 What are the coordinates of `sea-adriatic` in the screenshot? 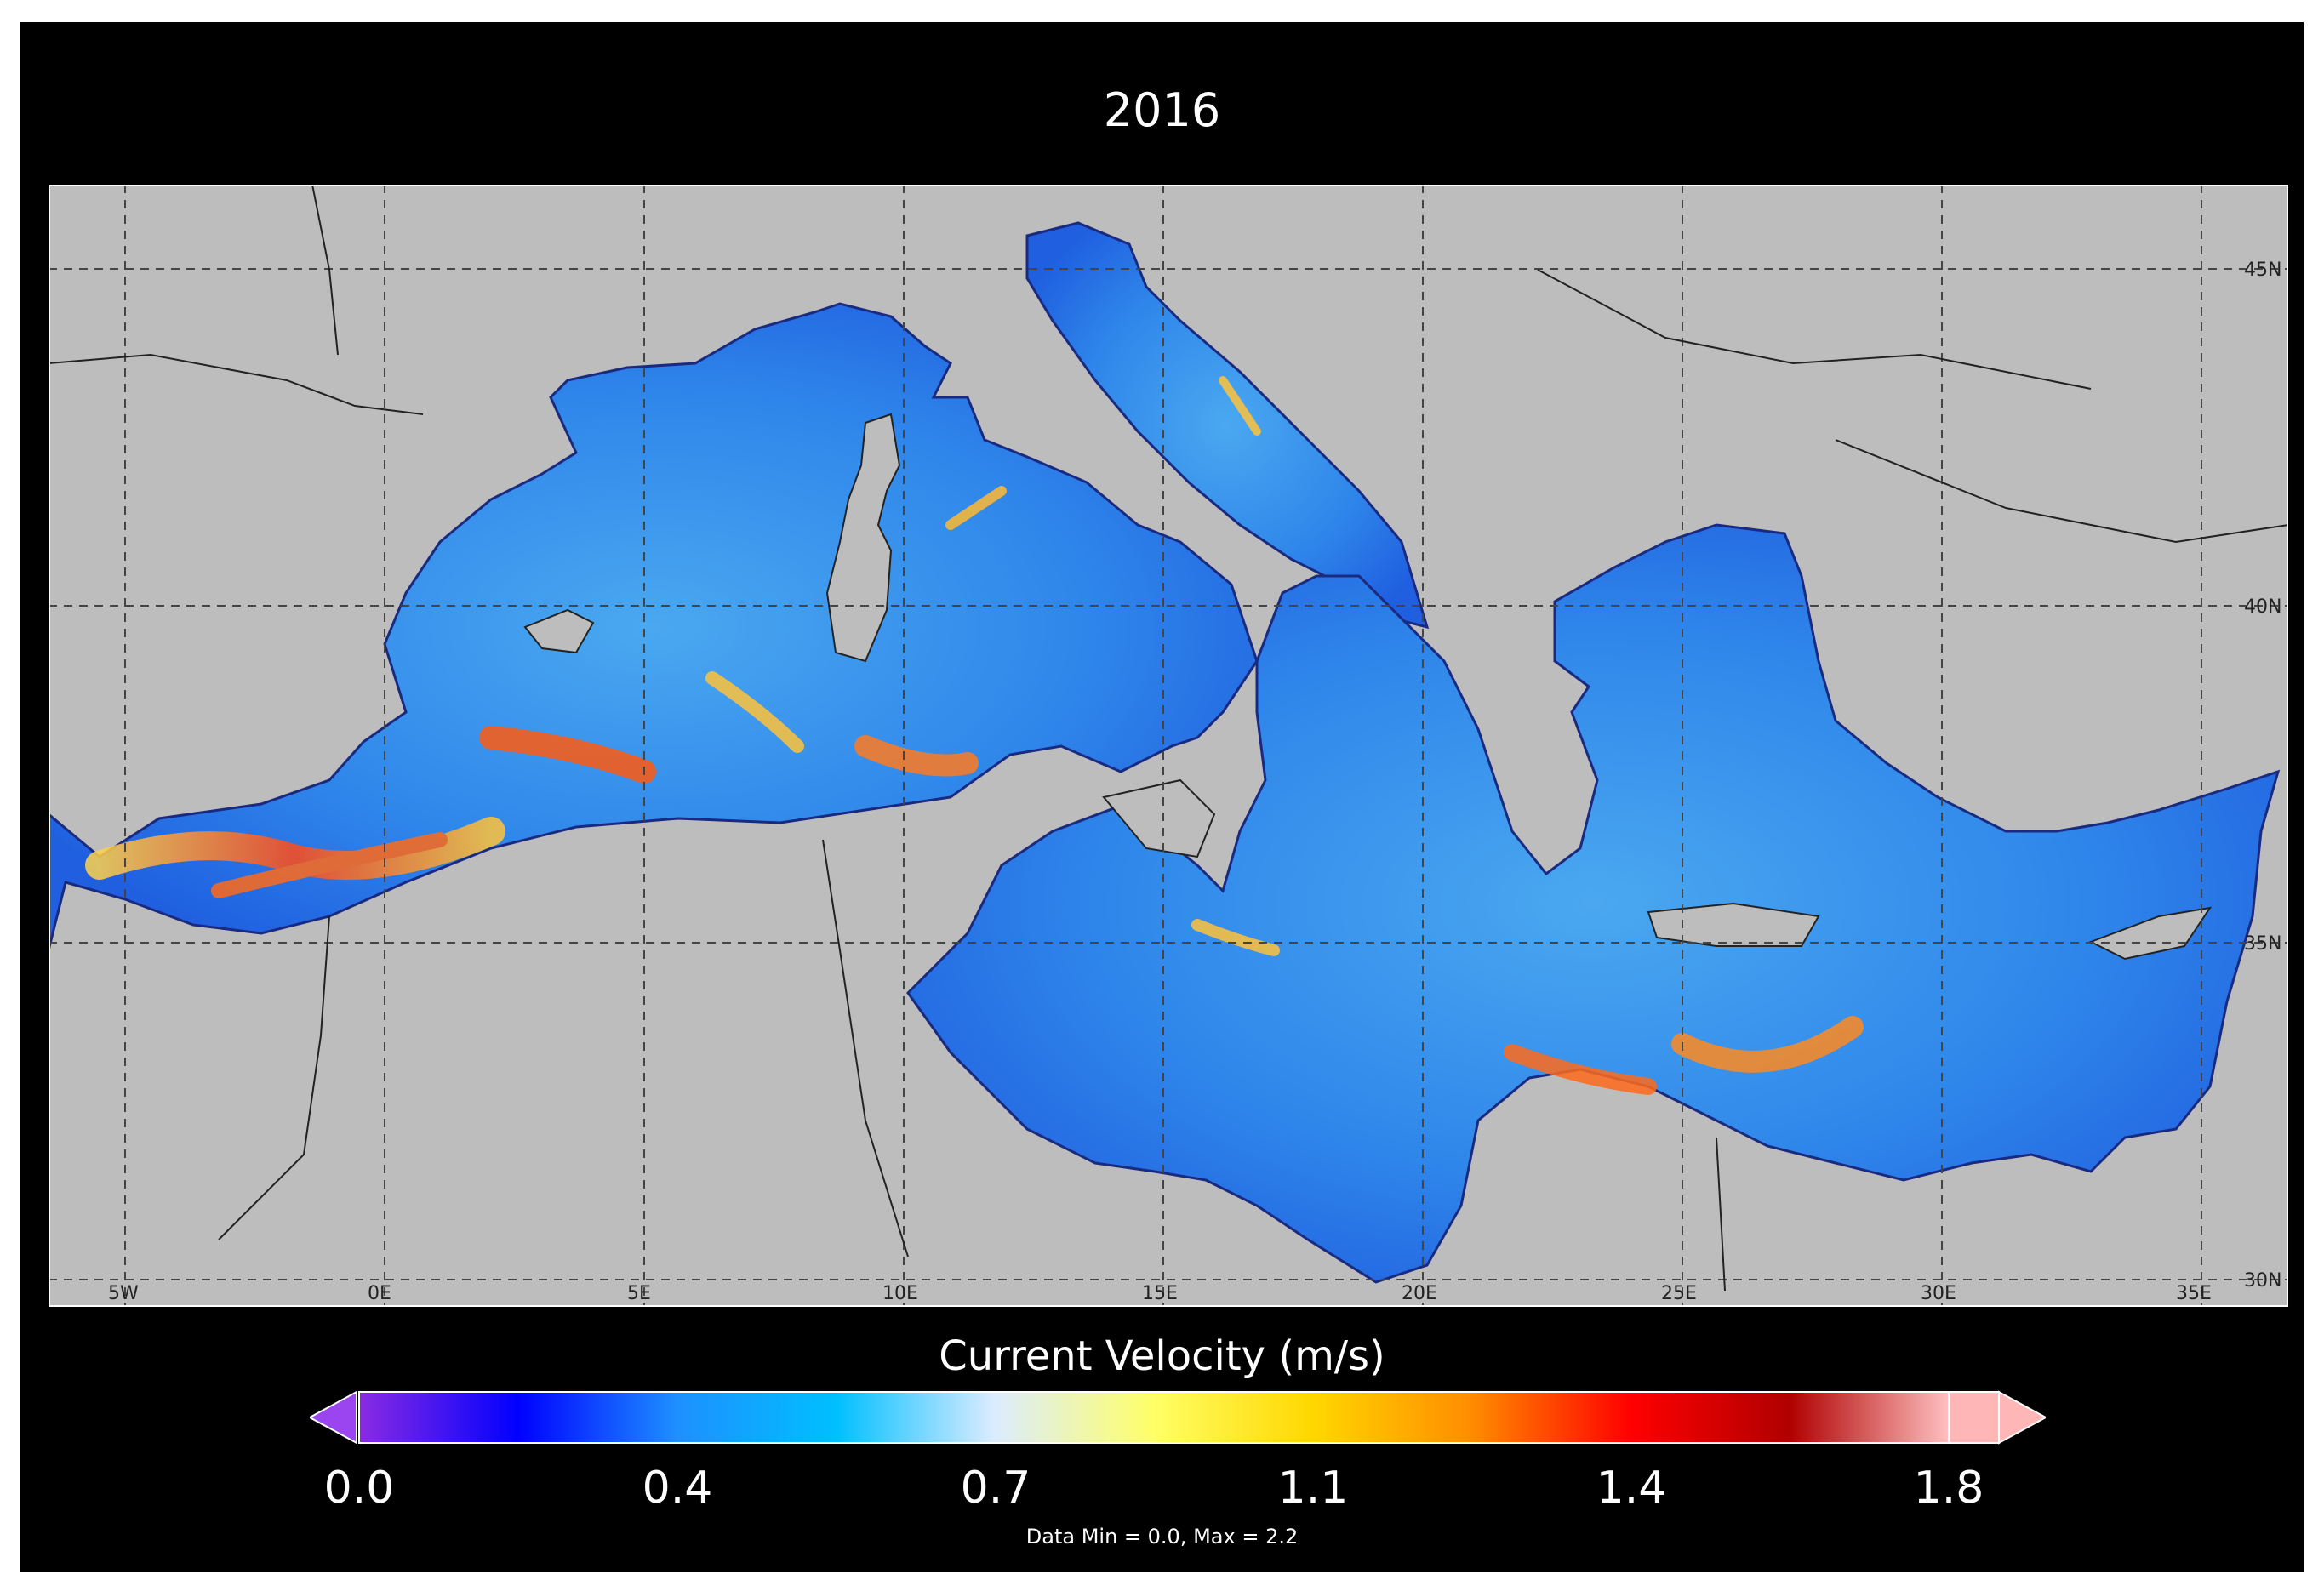 It's located at (1228, 425).